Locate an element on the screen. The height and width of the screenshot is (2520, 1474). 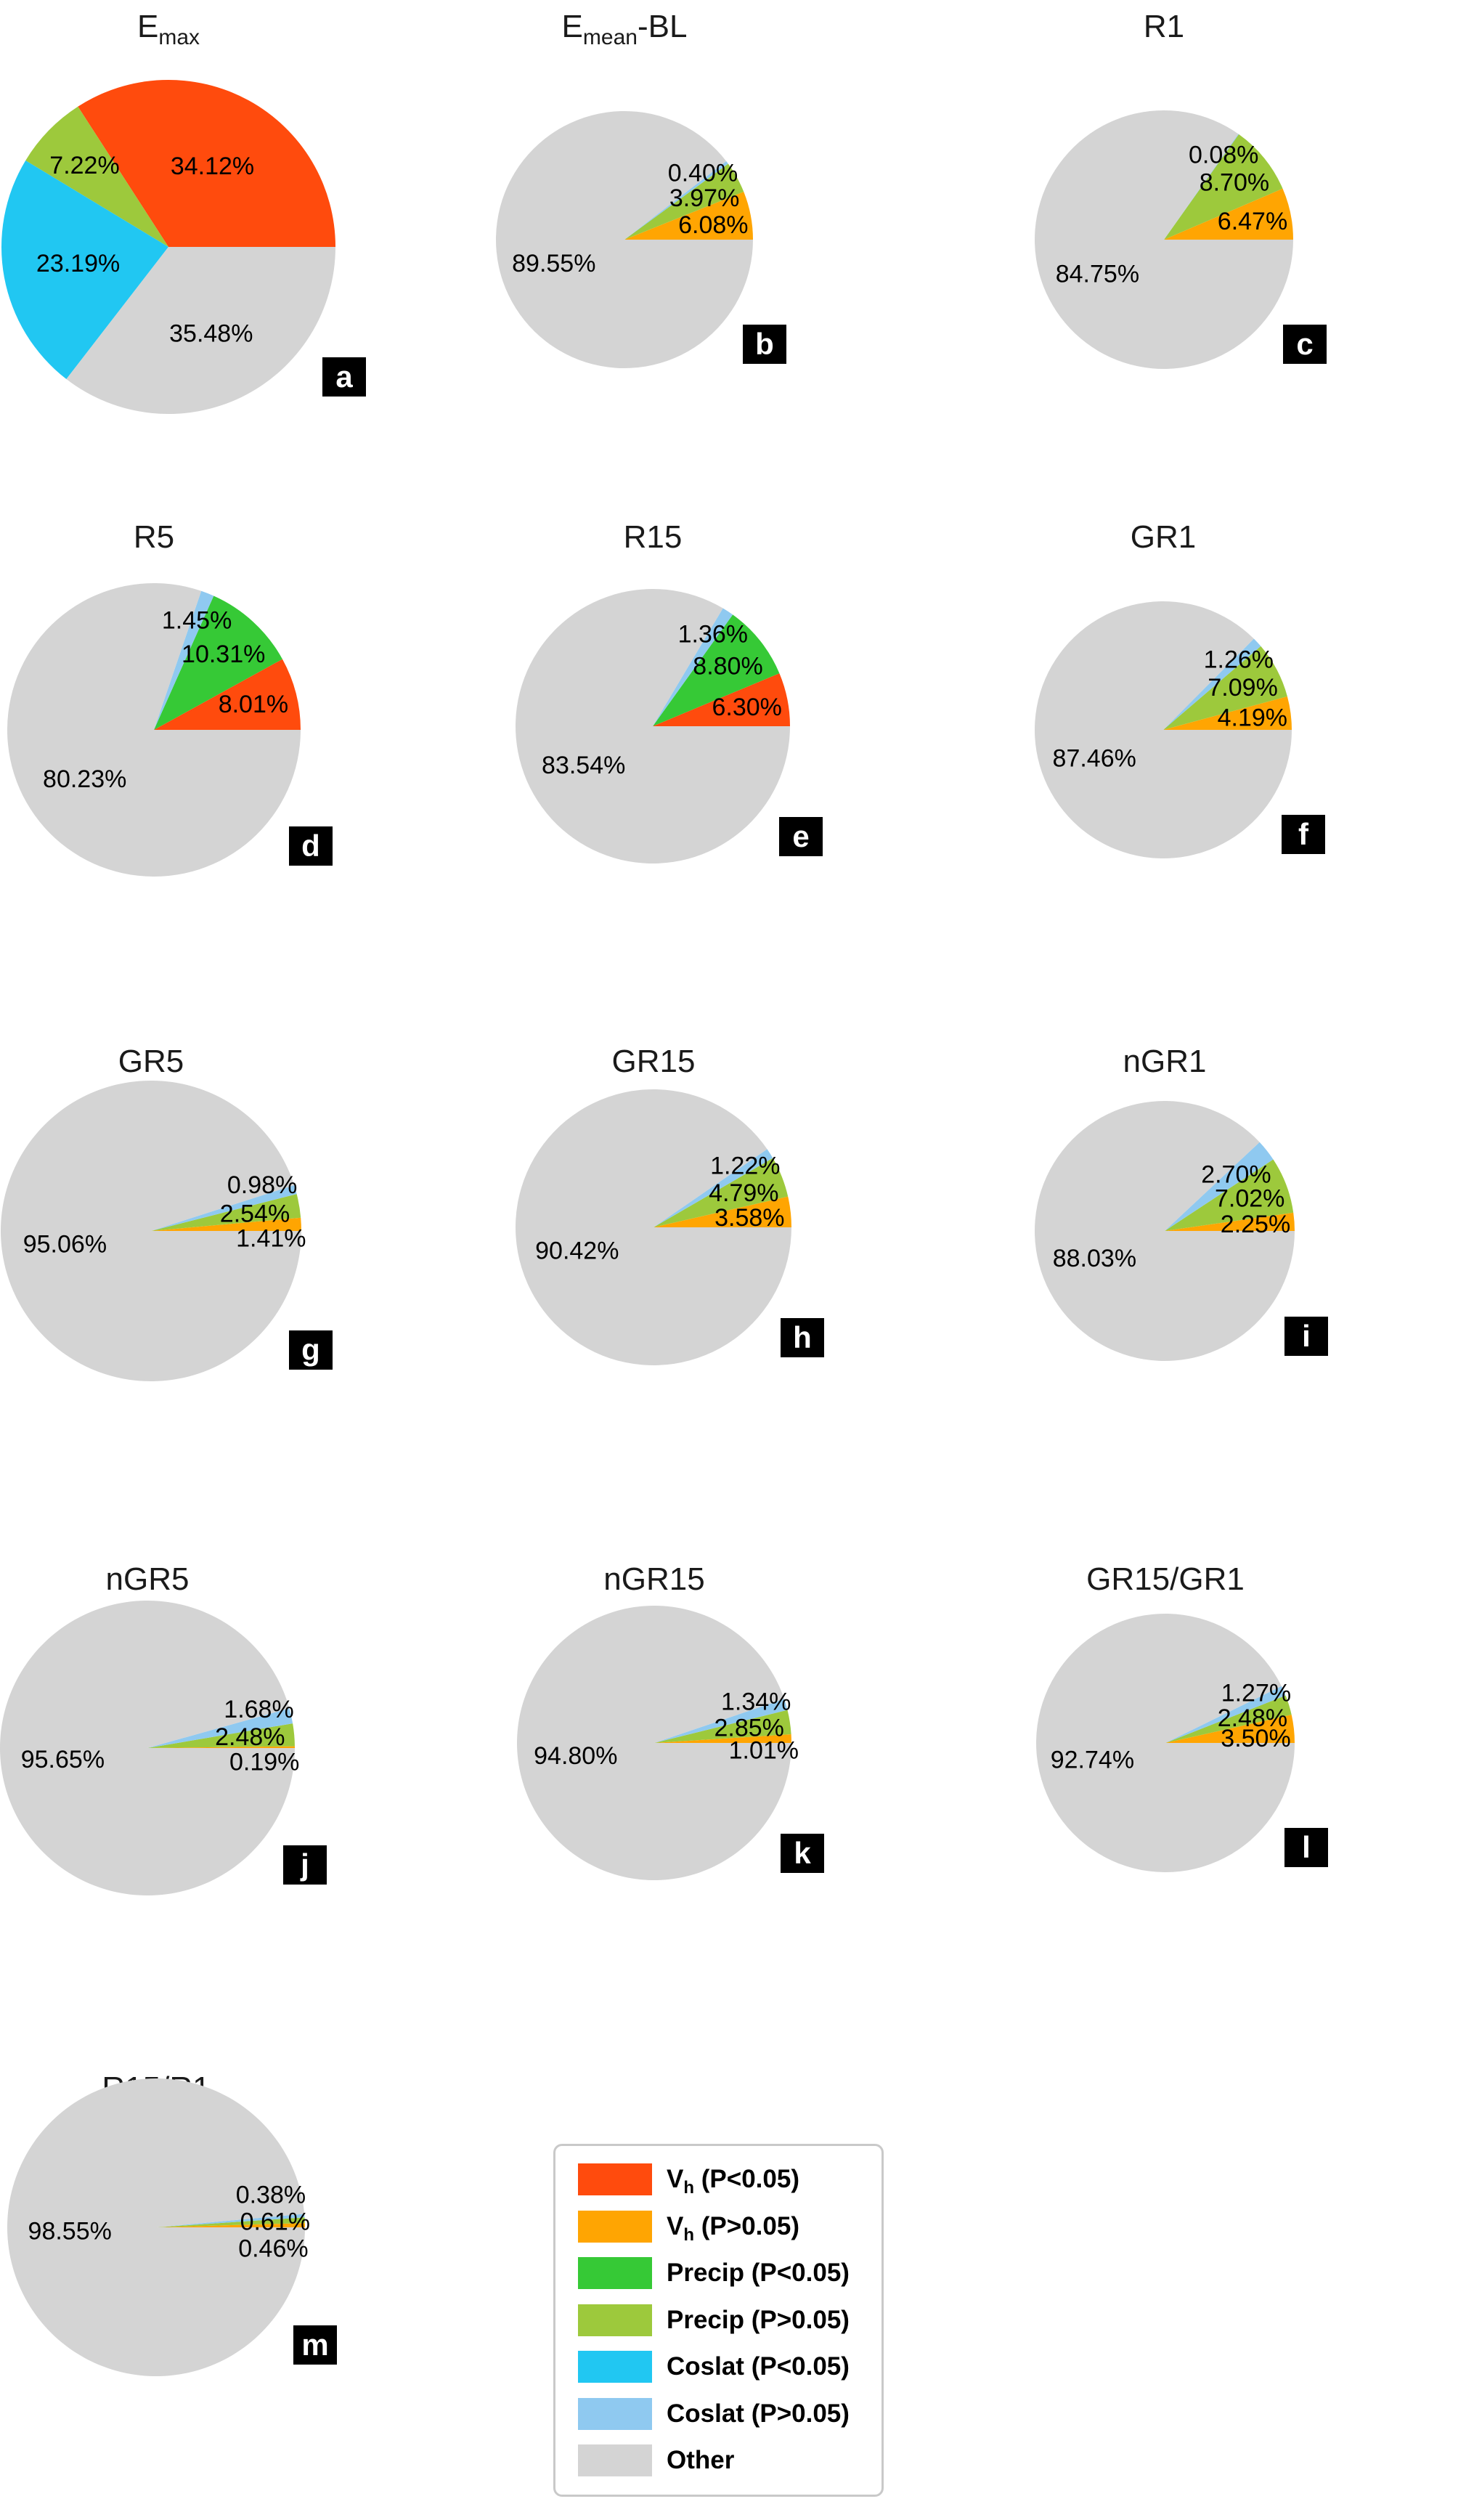
pie-slice-d-coslat_ns is located at coordinates (184, 660).